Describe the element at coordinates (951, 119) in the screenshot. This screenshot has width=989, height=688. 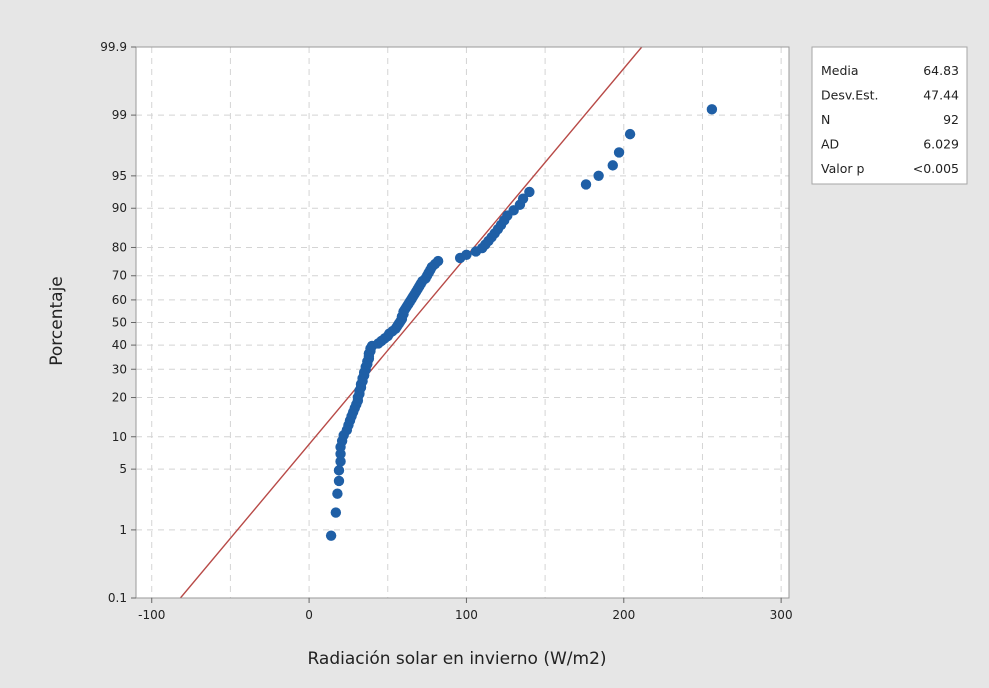
I see `stats-value: 92` at that location.